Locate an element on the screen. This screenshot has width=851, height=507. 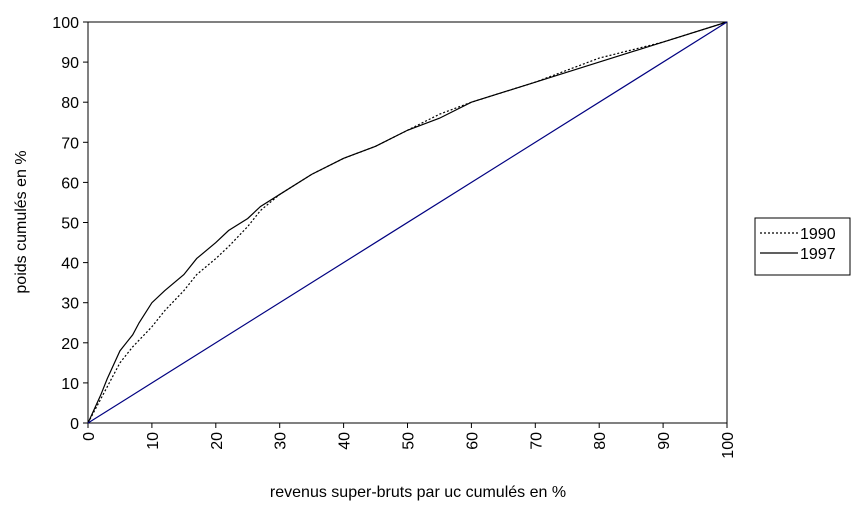
x-tick-label: 60 is located at coordinates (472, 441).